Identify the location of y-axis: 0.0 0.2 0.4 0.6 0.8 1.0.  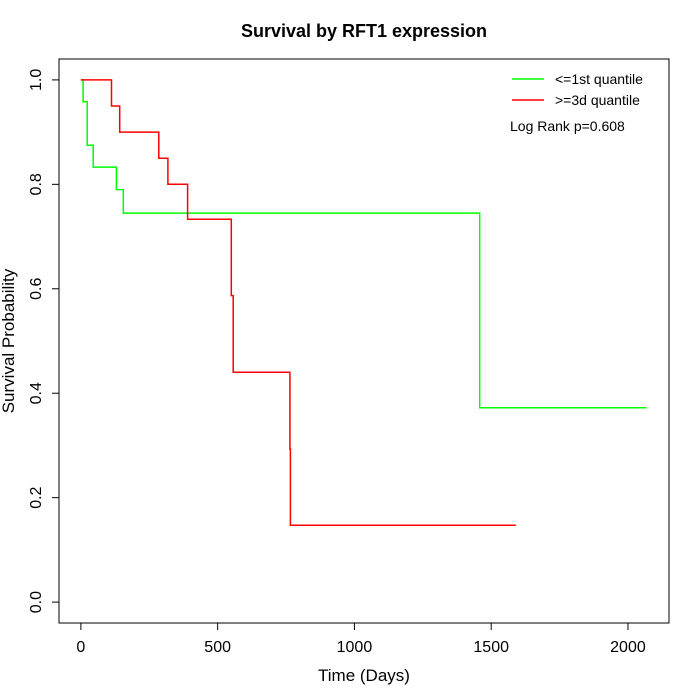
(44, 341).